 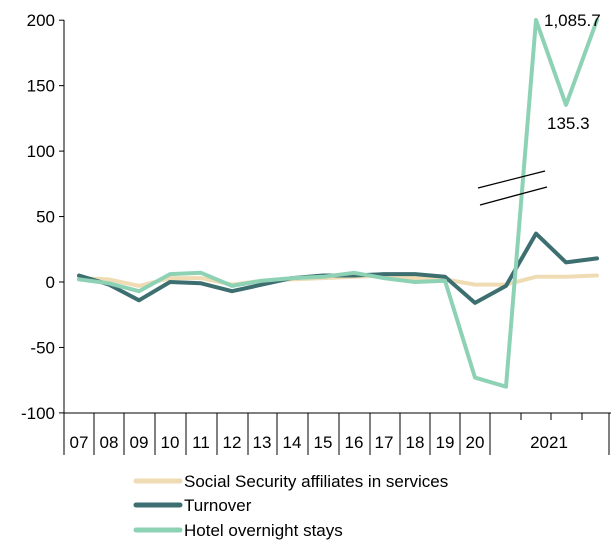 I want to click on legend-item: Turnover, so click(x=192, y=505).